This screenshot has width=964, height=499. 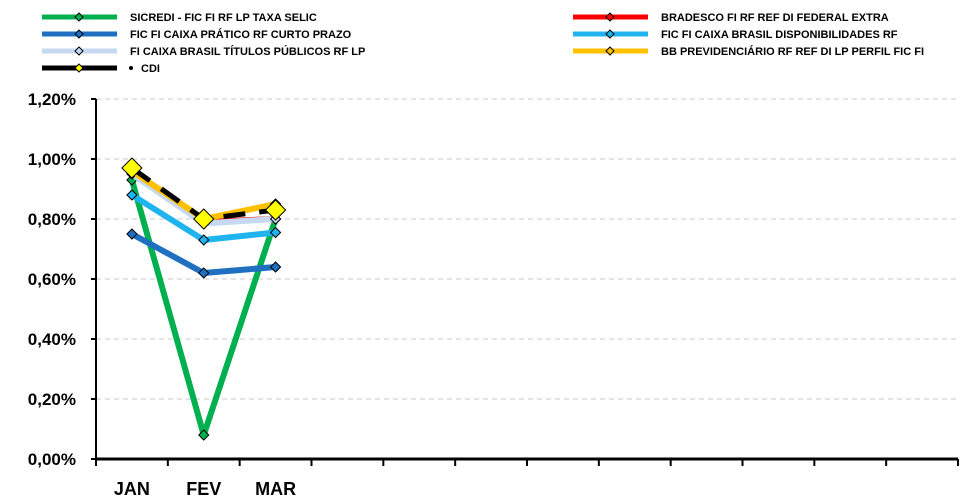 I want to click on legend-label: FIC FI CAIXA BRASIL DISPONIBILIDADES RF, so click(x=779, y=35).